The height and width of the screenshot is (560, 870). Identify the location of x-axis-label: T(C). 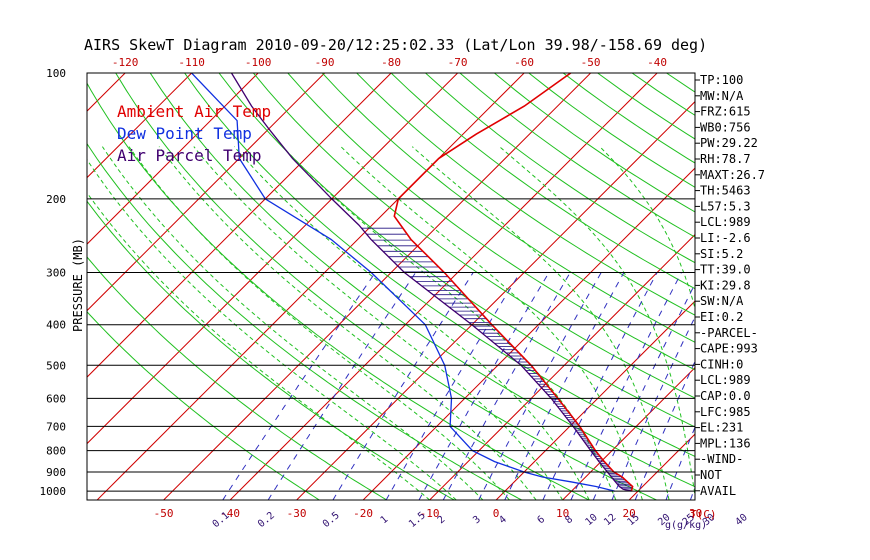
(703, 514).